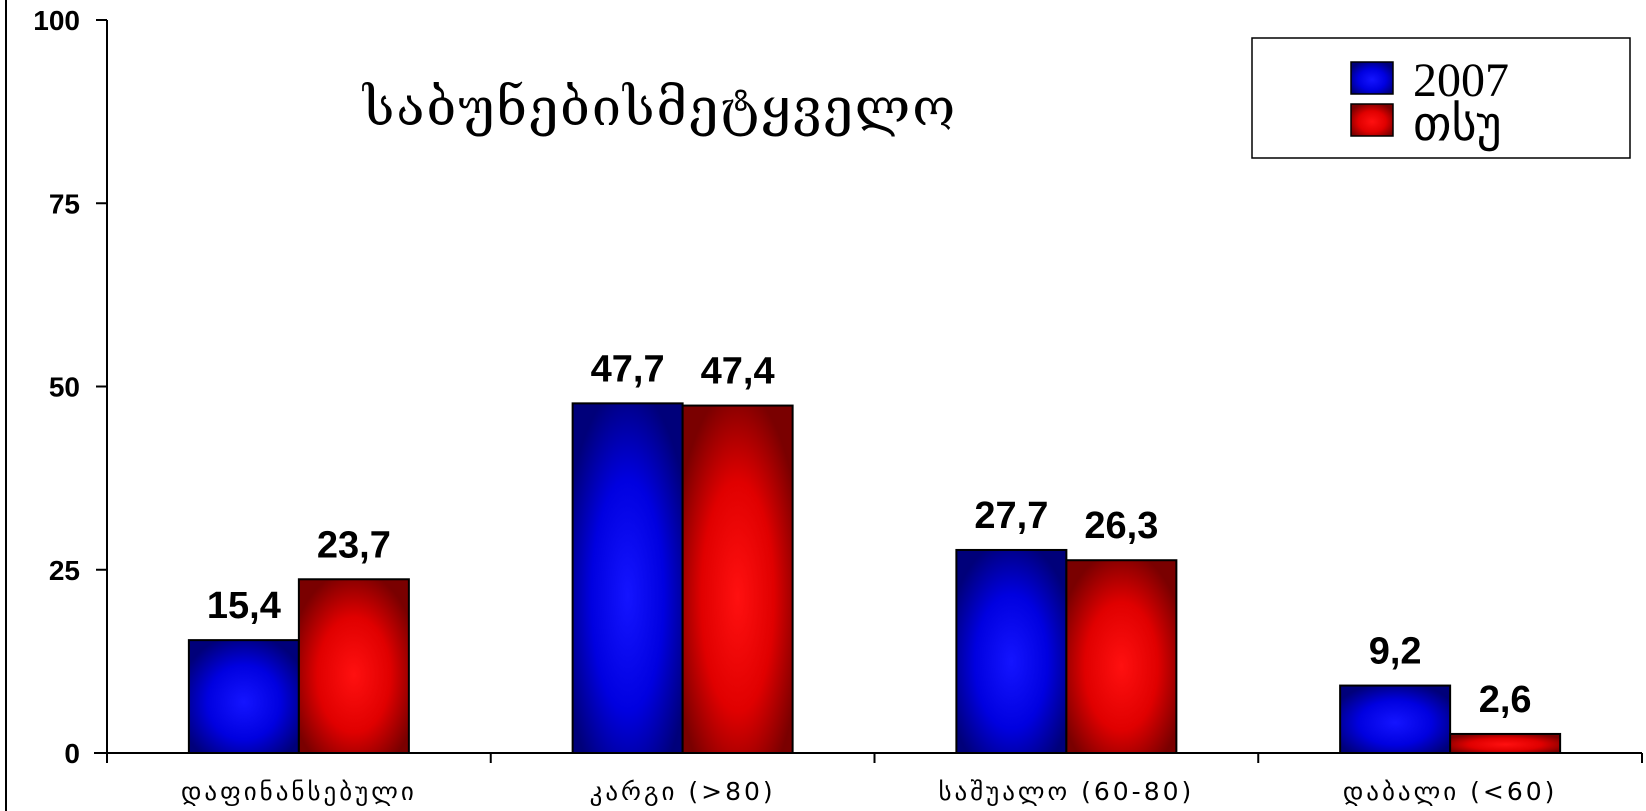 Image resolution: width=1646 pixels, height=811 pixels. Describe the element at coordinates (1011, 516) in the screenshot. I see `data-label: 27,7` at that location.